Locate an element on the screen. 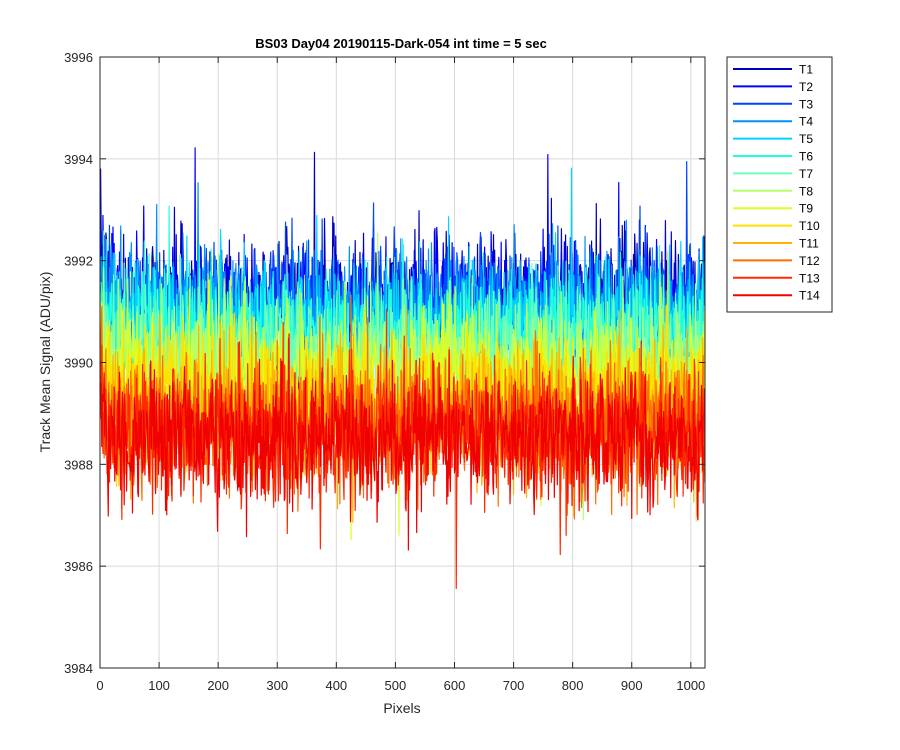 The image size is (900, 750). x-tick-label: 400 is located at coordinates (336, 685).